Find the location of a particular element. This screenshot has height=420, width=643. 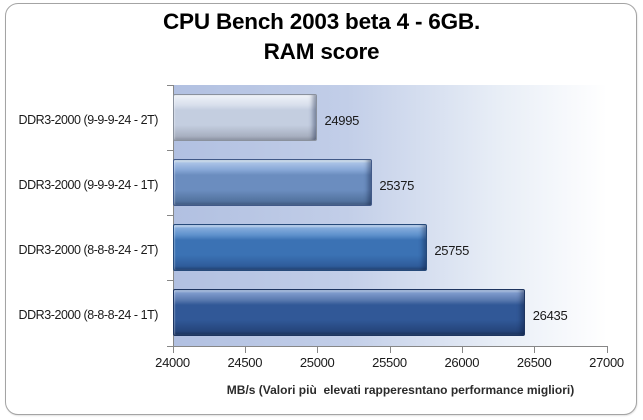

y-axis-line is located at coordinates (173, 215).